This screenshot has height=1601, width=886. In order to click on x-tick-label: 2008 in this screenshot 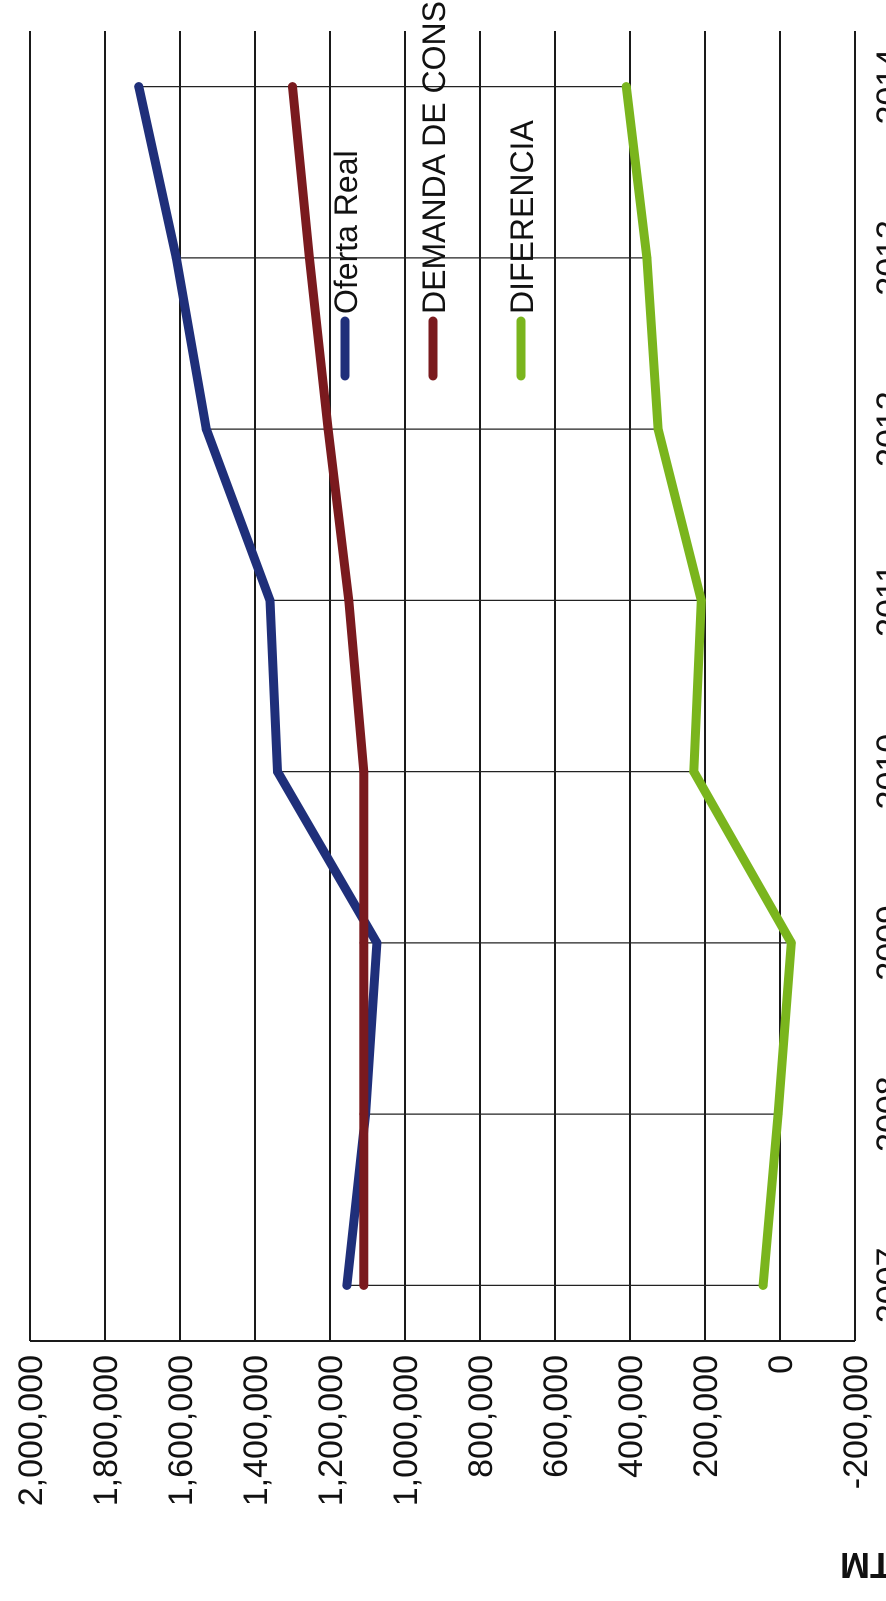, I will do `click(878, 1114)`.